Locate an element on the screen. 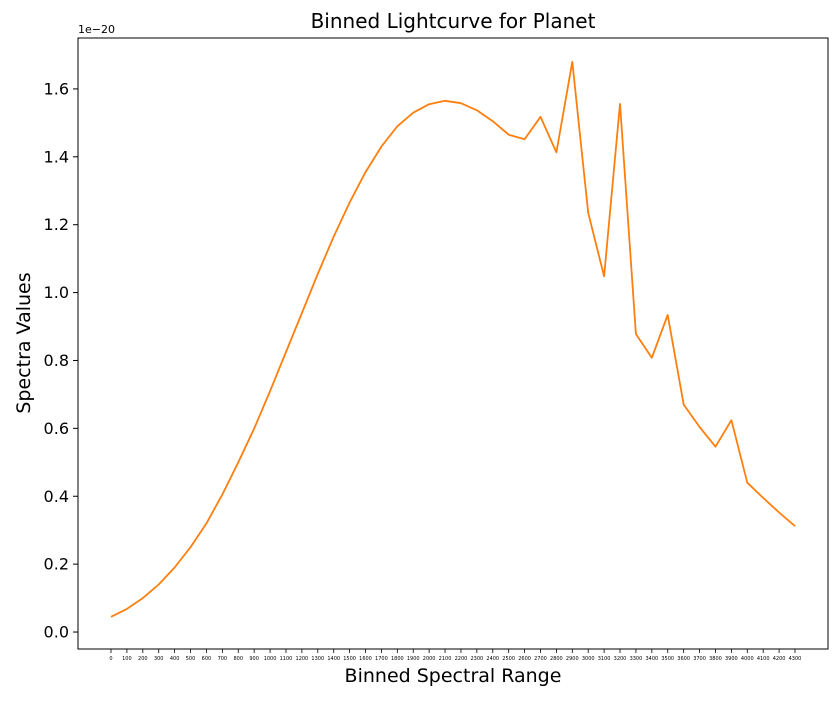  x-tick-label: 1100 is located at coordinates (286, 659).